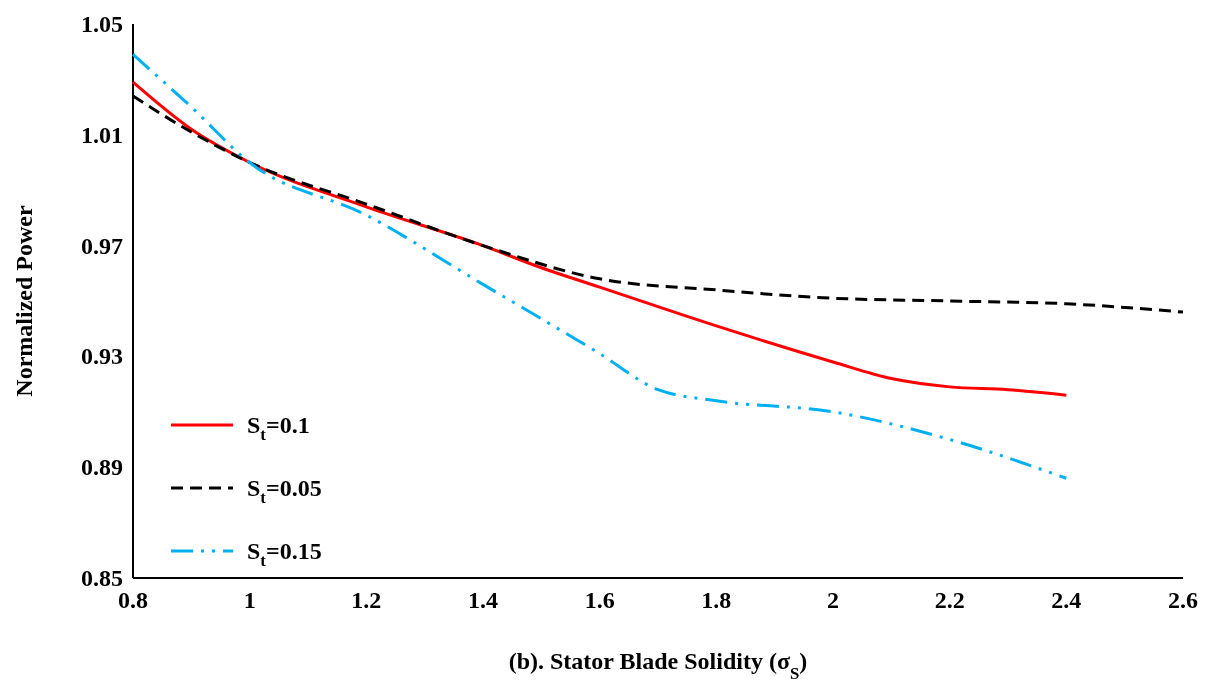  I want to click on x-tick-label: 1.6, so click(599, 600).